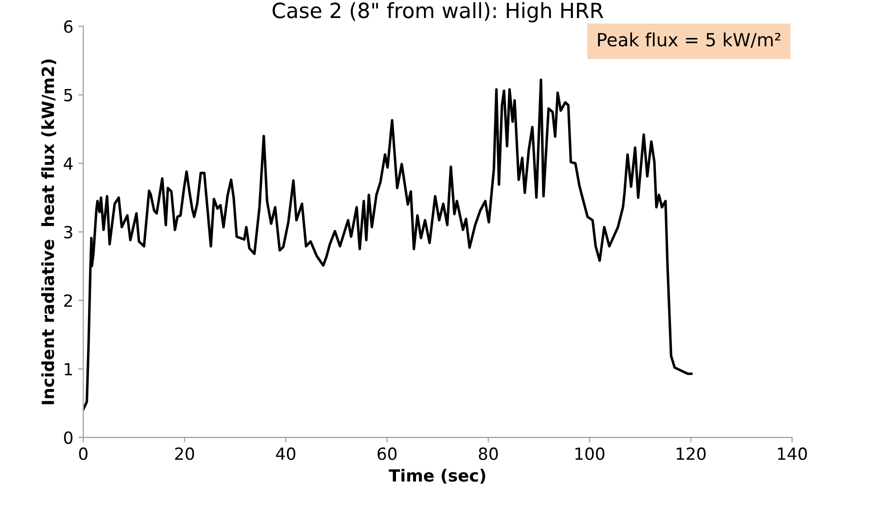 The height and width of the screenshot is (527, 886). Describe the element at coordinates (691, 453) in the screenshot. I see `x-tick-label: 120` at that location.